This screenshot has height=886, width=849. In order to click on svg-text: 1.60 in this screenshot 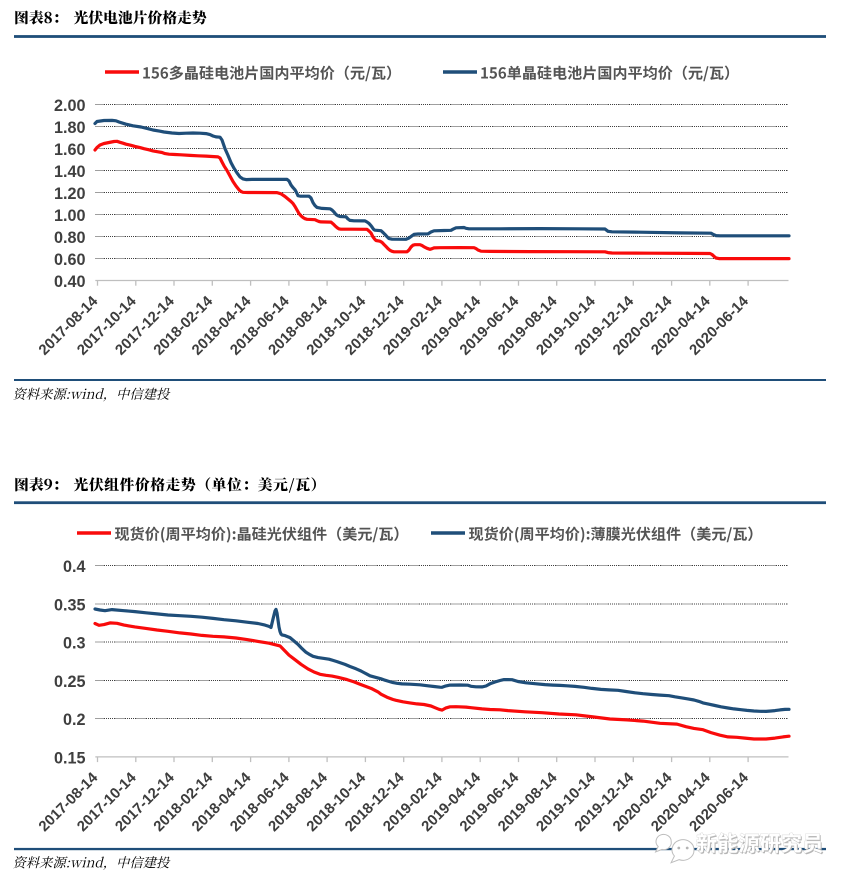, I will do `click(70, 150)`.